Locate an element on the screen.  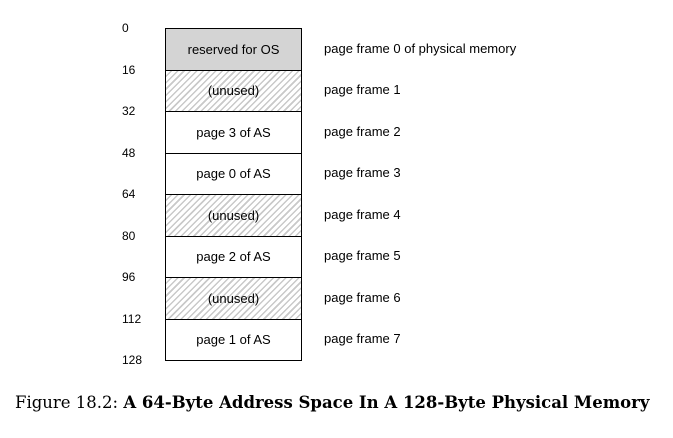
address-label: 112 is located at coordinates (132, 318).